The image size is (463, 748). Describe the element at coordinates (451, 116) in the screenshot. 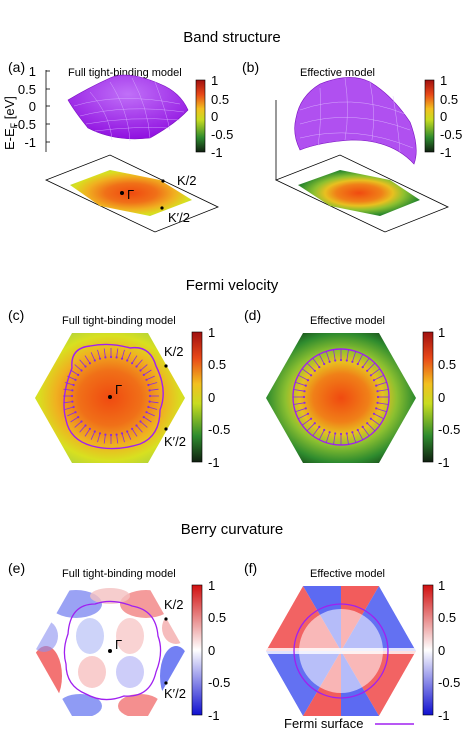

I see `colorbar-ticks-b: 1 0.5 0 -0.5 -1` at that location.